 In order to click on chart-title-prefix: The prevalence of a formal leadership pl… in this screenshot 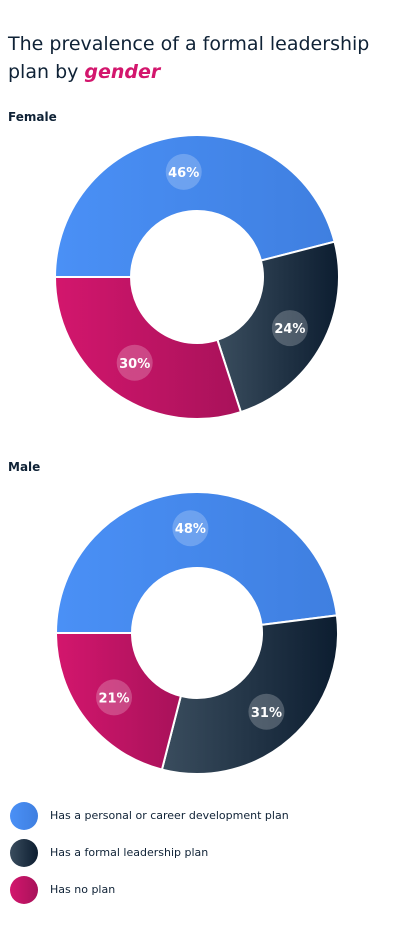, I will do `click(189, 58)`.